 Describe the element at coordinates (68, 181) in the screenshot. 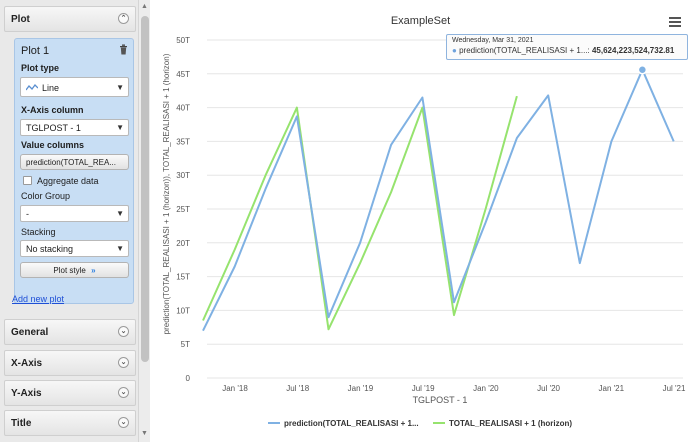

I see `aggregate-label: Aggregate data` at that location.